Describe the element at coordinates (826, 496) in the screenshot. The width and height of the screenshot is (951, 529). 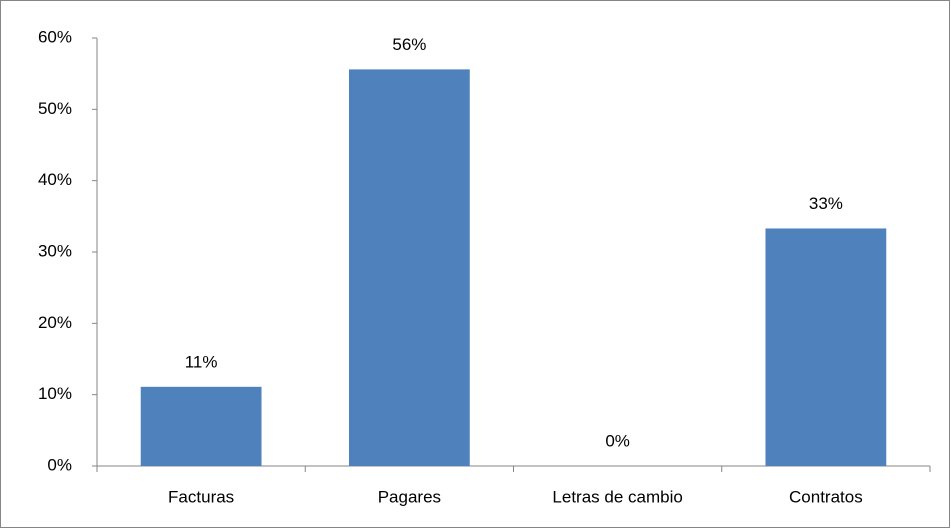
I see `x-tick-label: Contratos` at that location.